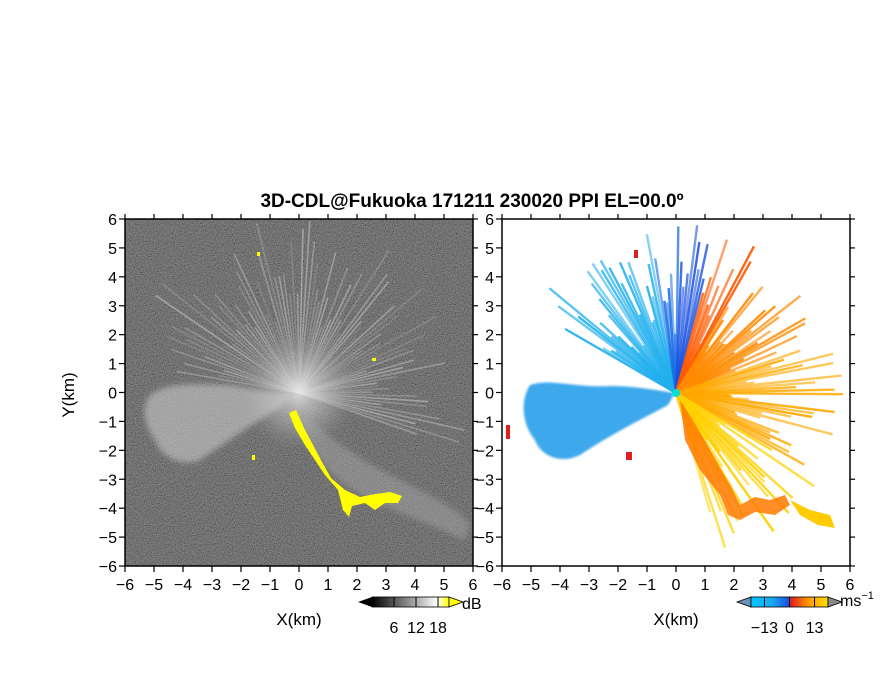  I want to click on velocity-colorbar: −13 0 13 ms−1, so click(804, 613).